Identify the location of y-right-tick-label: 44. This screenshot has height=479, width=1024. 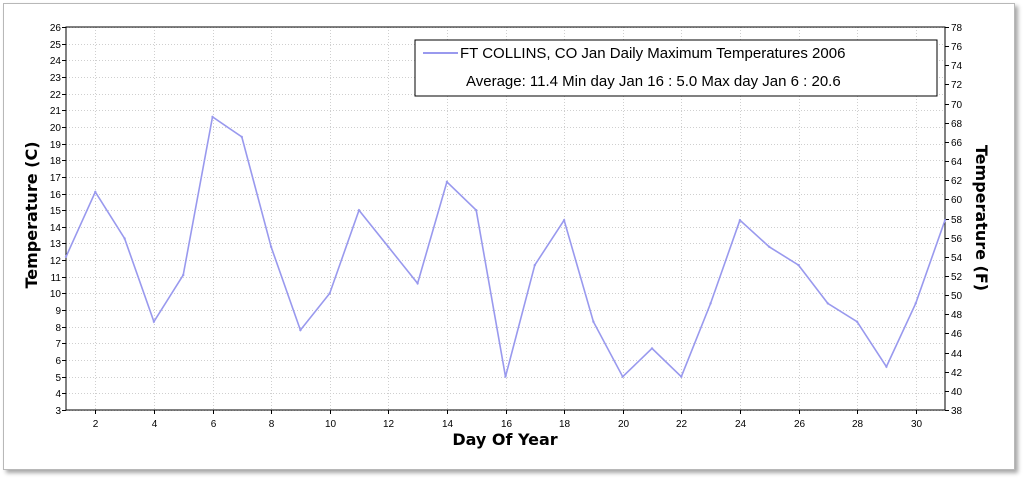
(957, 354).